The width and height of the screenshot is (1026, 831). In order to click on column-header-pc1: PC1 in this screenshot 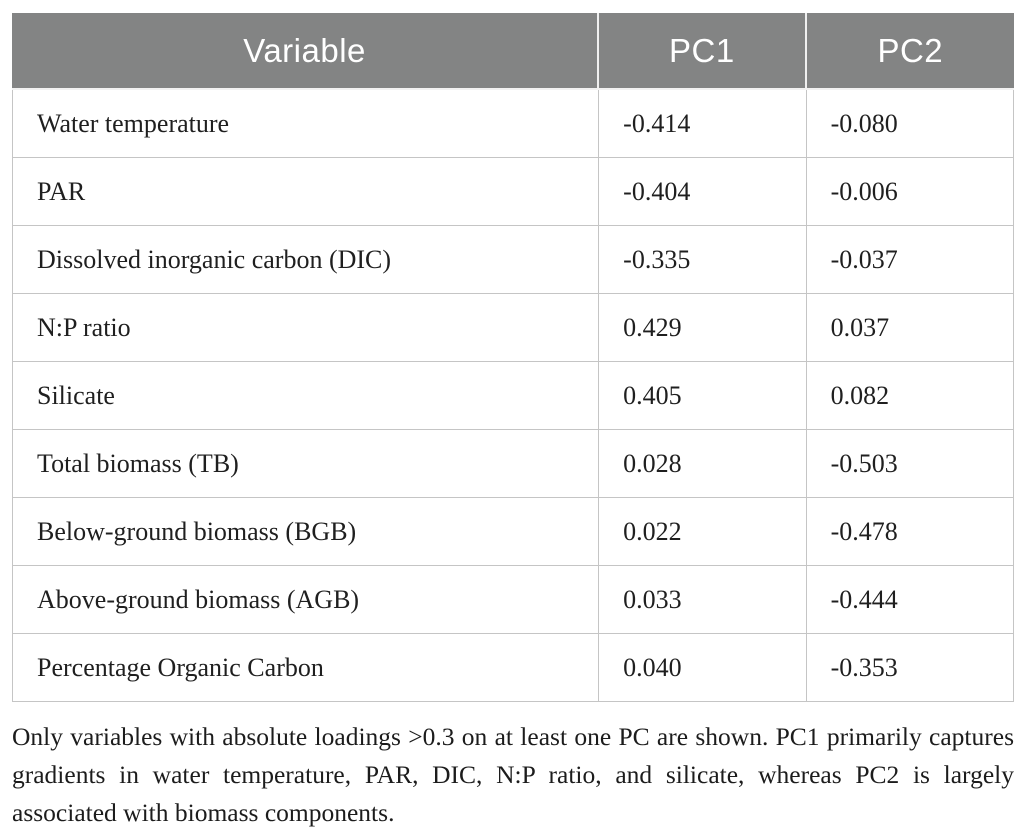, I will do `click(703, 51)`.